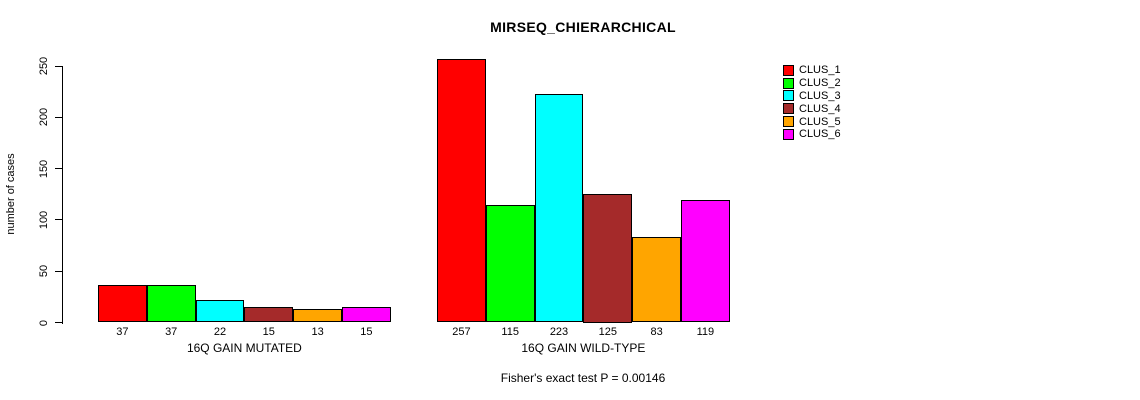 The image size is (1140, 400). What do you see at coordinates (62, 195) in the screenshot?
I see `y-axis-line` at bounding box center [62, 195].